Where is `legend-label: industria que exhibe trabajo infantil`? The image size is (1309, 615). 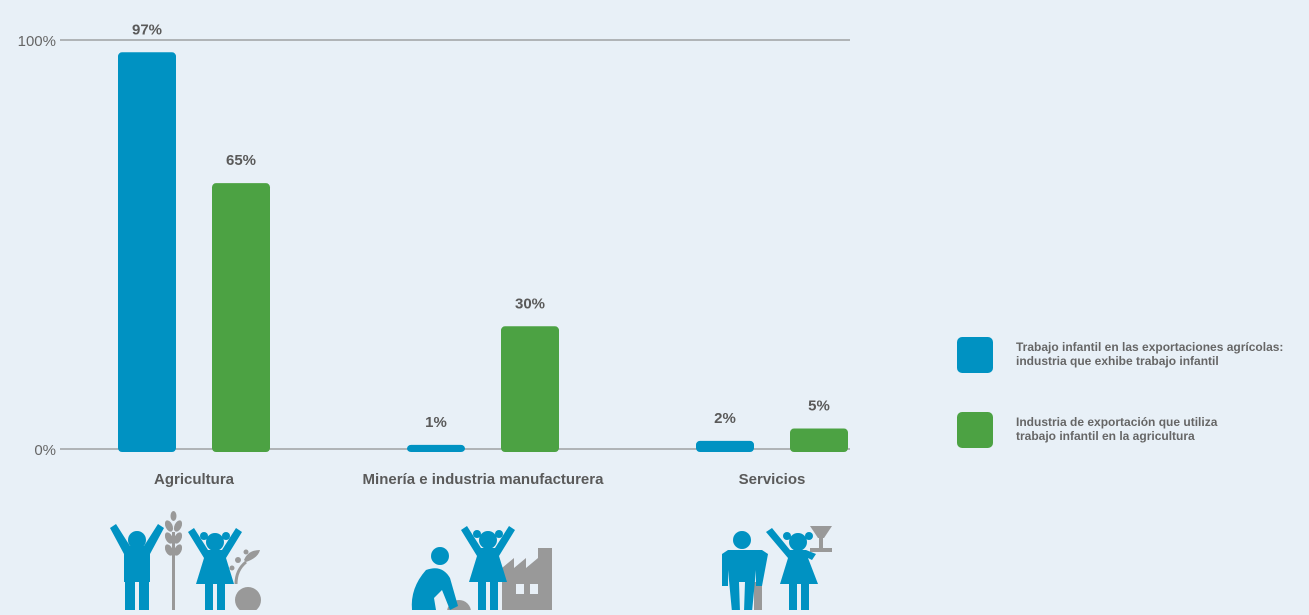 legend-label: industria que exhibe trabajo infantil is located at coordinates (1117, 361).